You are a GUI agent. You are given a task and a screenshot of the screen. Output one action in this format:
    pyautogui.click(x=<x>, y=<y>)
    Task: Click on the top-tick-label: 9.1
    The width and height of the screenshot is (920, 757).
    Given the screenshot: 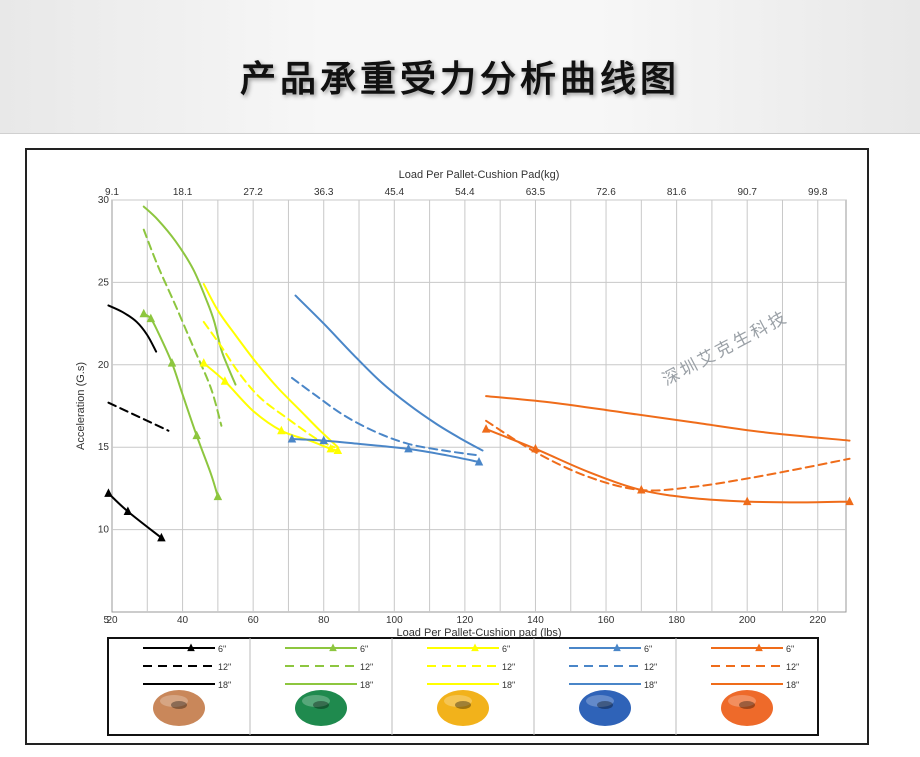 What is the action you would take?
    pyautogui.click(x=112, y=192)
    